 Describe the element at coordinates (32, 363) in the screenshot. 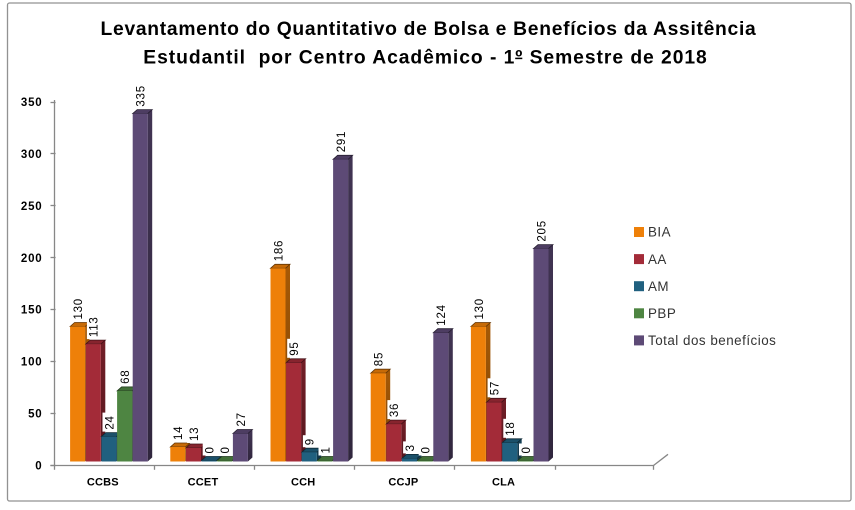

I see `svg-text: 100` at that location.